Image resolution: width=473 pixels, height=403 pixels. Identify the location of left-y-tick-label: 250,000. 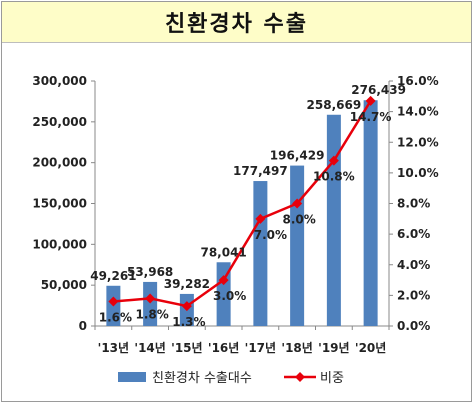
(59, 122).